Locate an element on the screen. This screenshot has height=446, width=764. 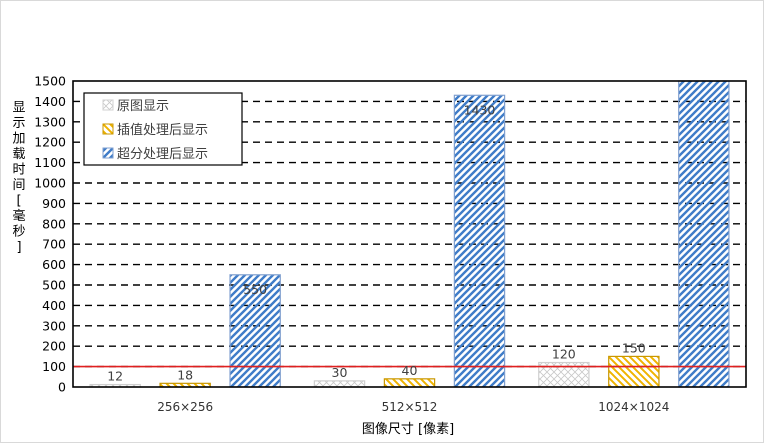
data-label: 30 is located at coordinates (340, 372).